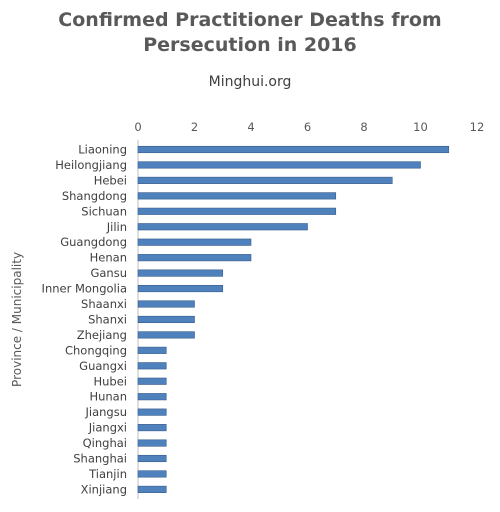 The width and height of the screenshot is (500, 512). What do you see at coordinates (103, 366) in the screenshot?
I see `category-label: Guangxi` at bounding box center [103, 366].